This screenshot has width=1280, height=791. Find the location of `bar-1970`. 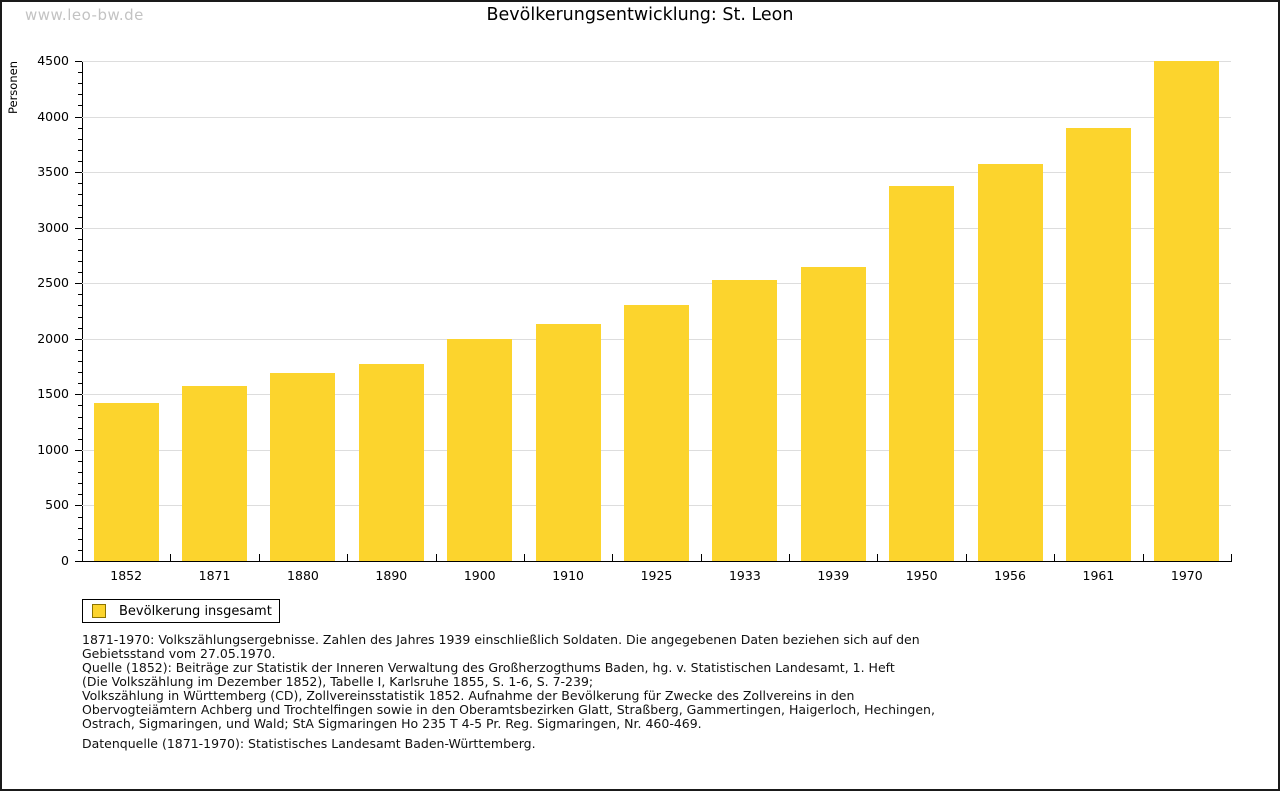

bar-1970 is located at coordinates (1187, 311).